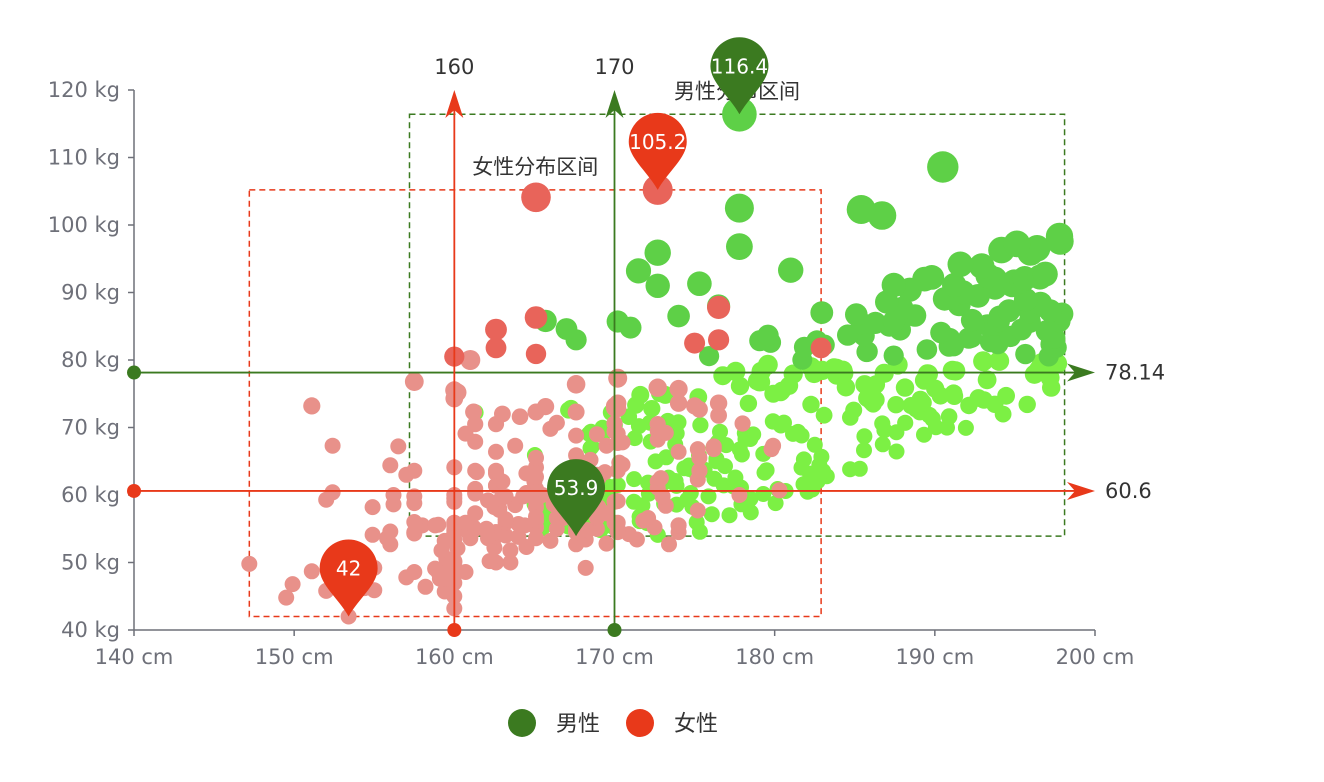 The width and height of the screenshot is (1324, 782). What do you see at coordinates (657, 151) in the screenshot?
I see `female-mark-point-105.2: 105.2` at bounding box center [657, 151].